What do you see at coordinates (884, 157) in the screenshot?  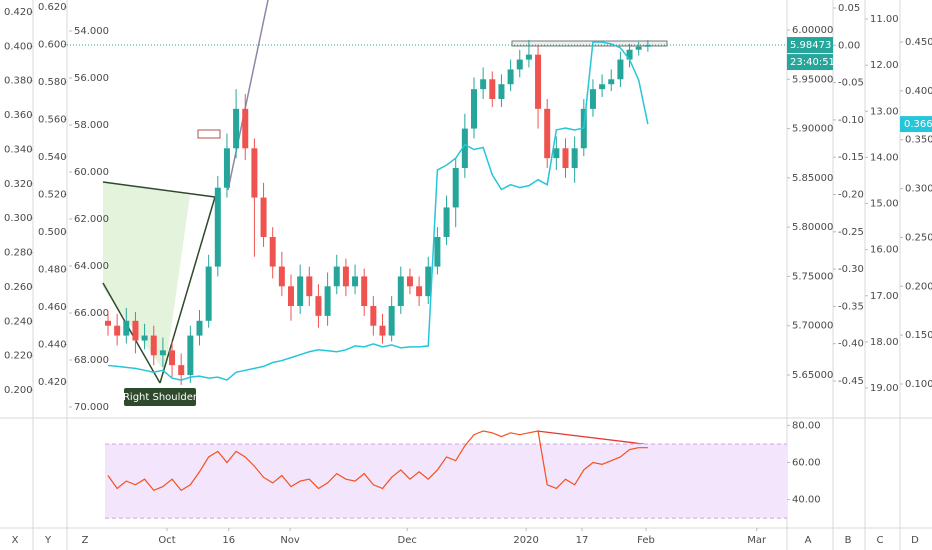 I see `y-tick-label: 14.00` at bounding box center [884, 157].